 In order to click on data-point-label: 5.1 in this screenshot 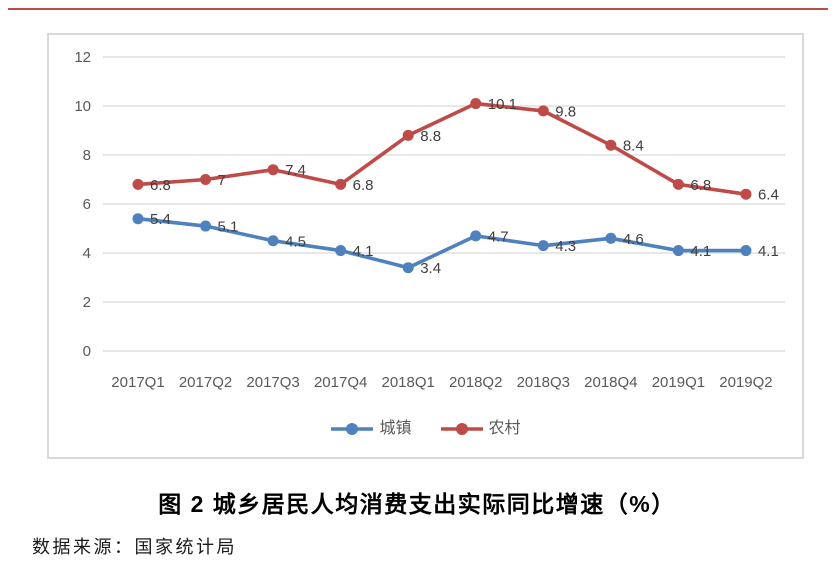, I will do `click(228, 227)`.